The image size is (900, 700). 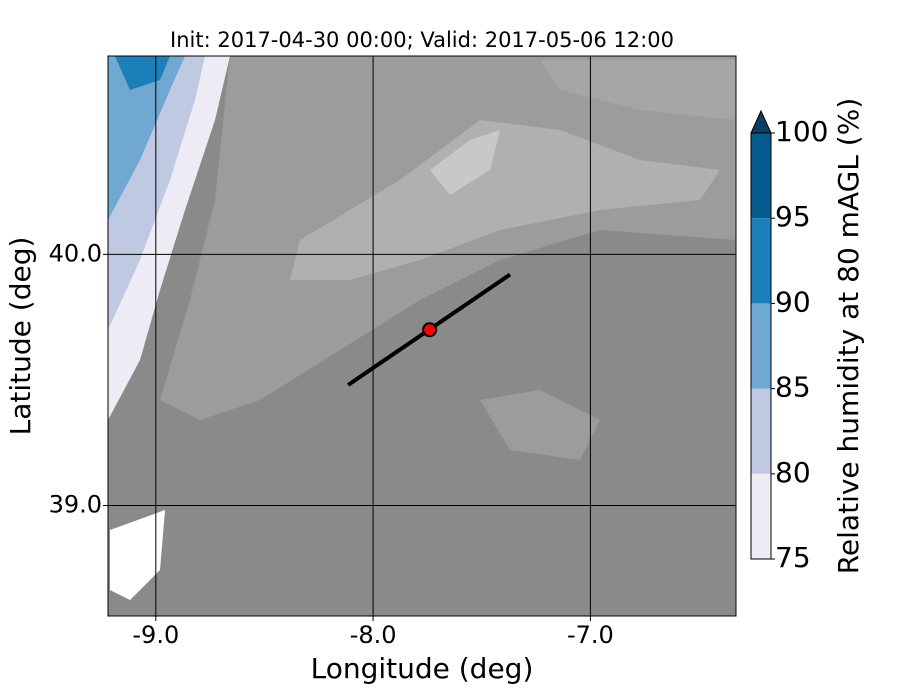 What do you see at coordinates (590, 635) in the screenshot?
I see `x-tick-label: -7.0` at bounding box center [590, 635].